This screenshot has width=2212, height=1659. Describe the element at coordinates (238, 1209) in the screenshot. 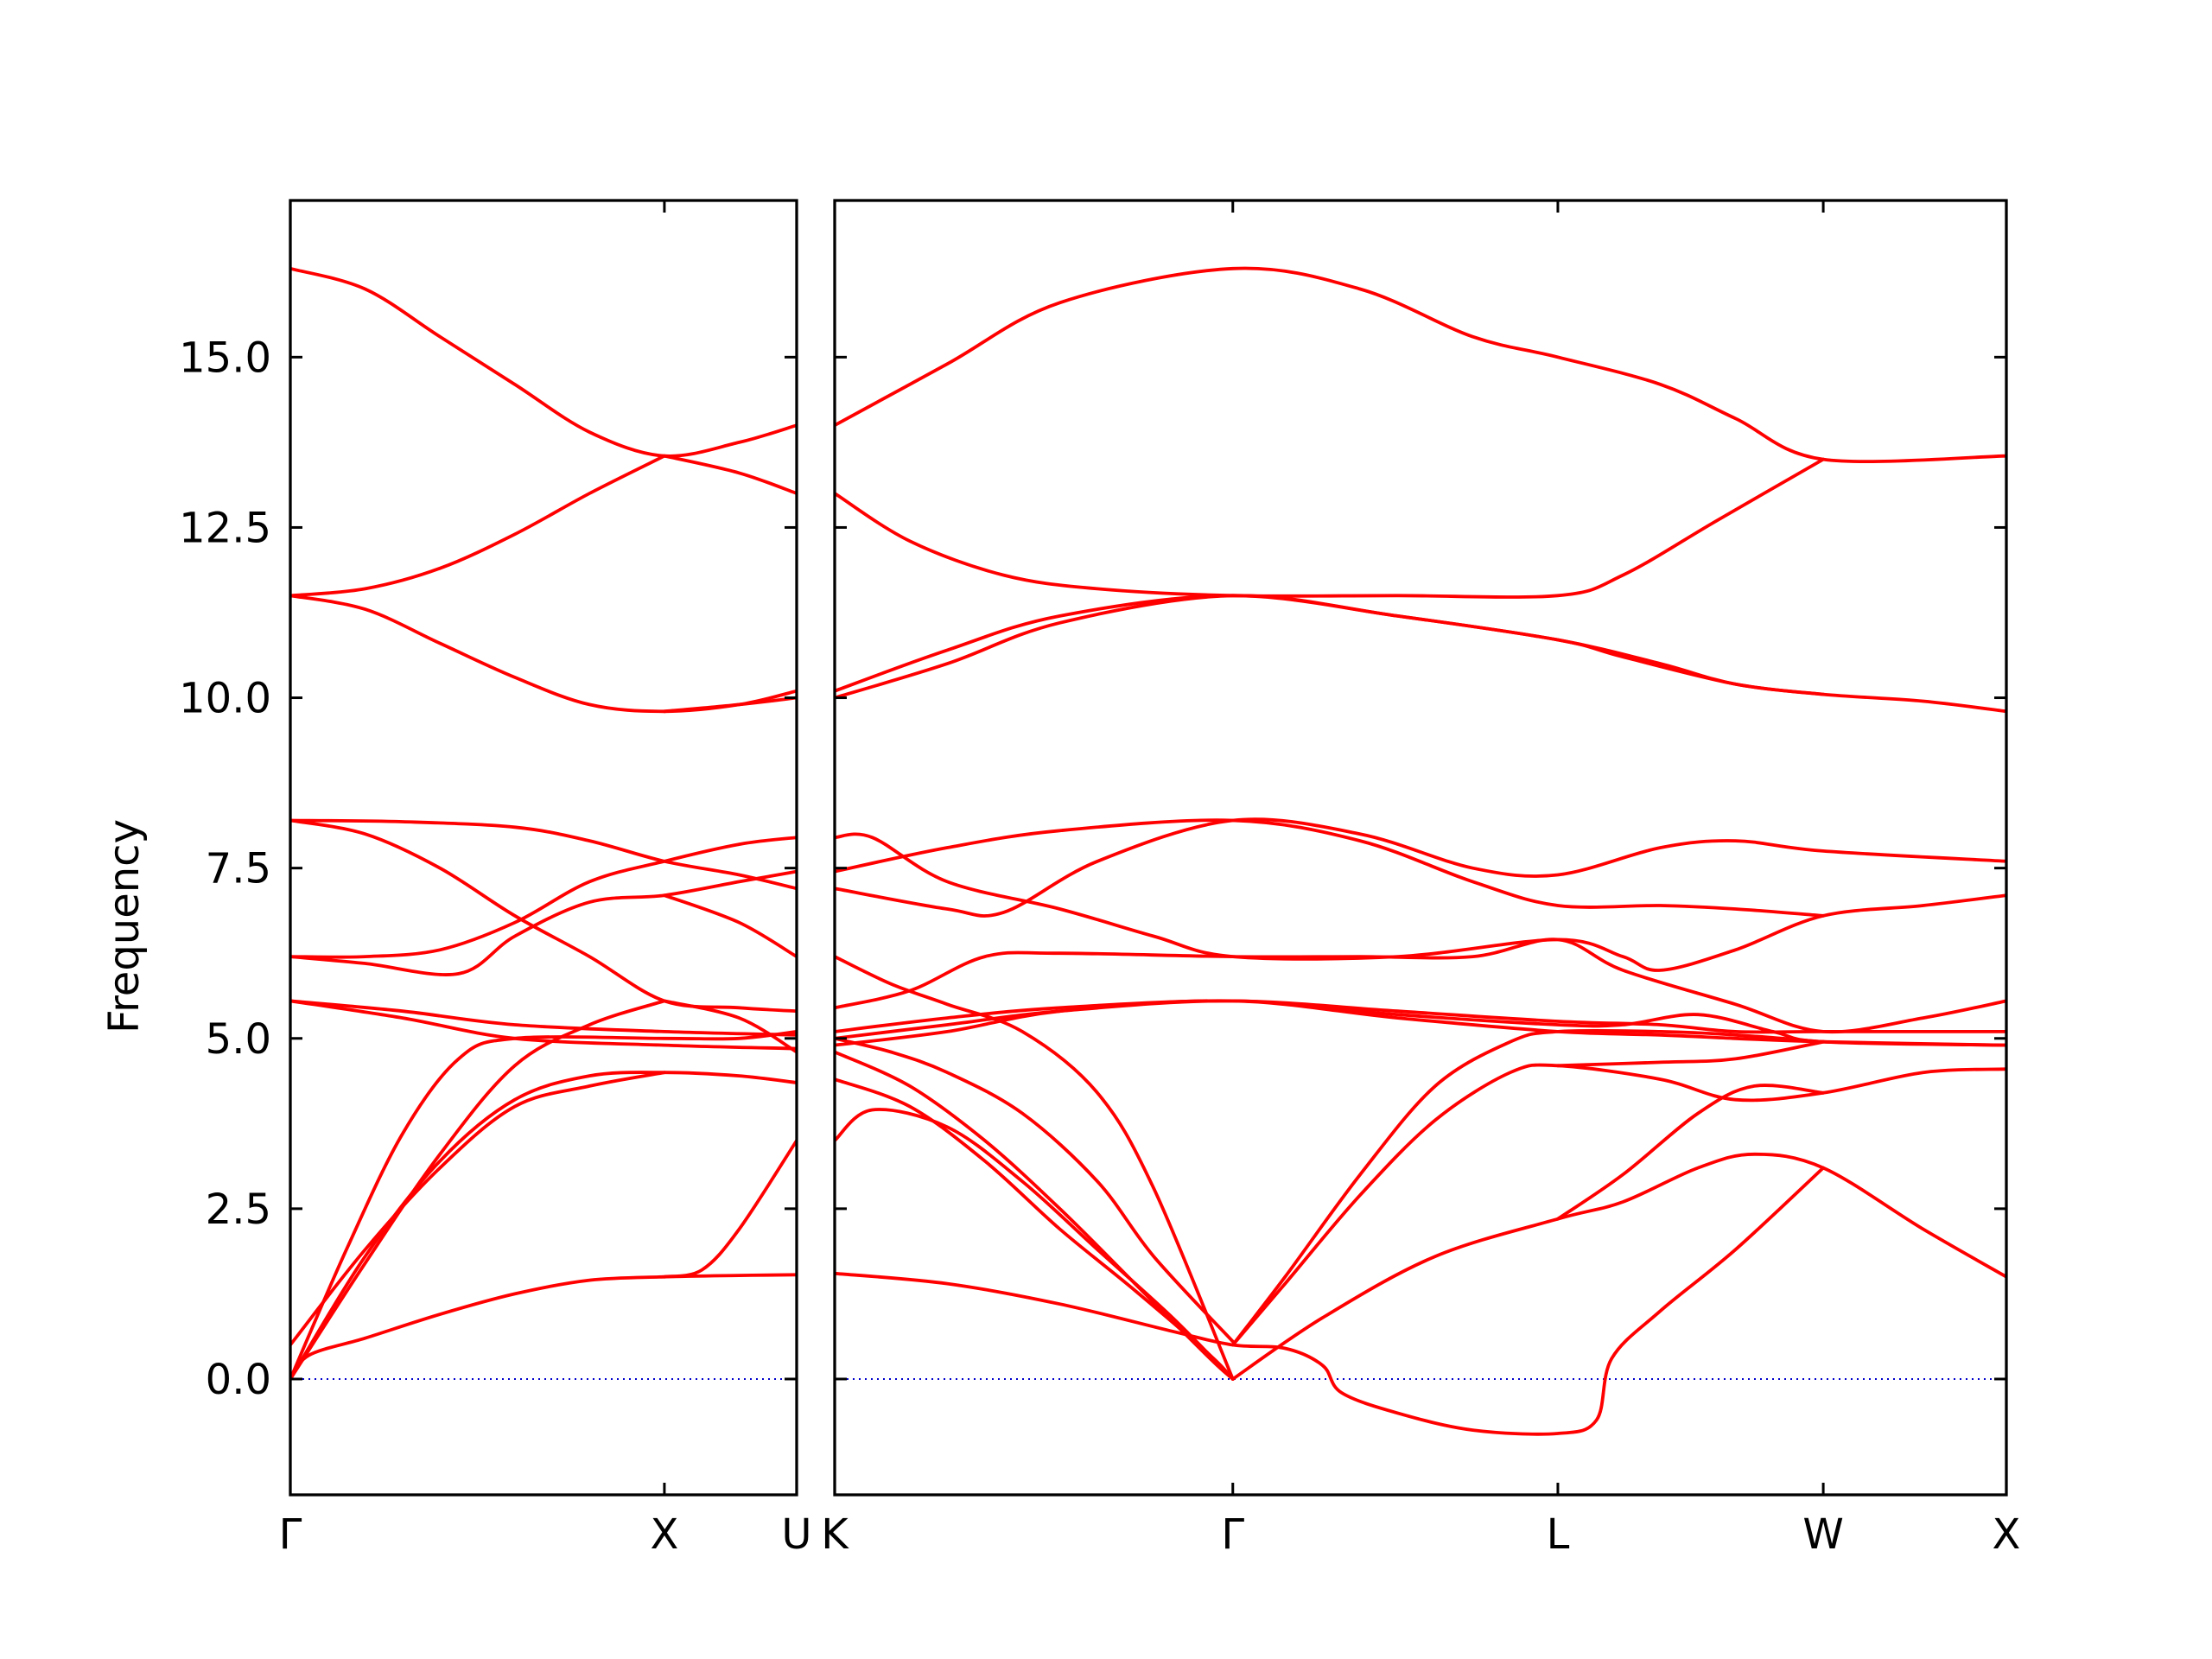

I see `y-tick-label: 2.5` at that location.